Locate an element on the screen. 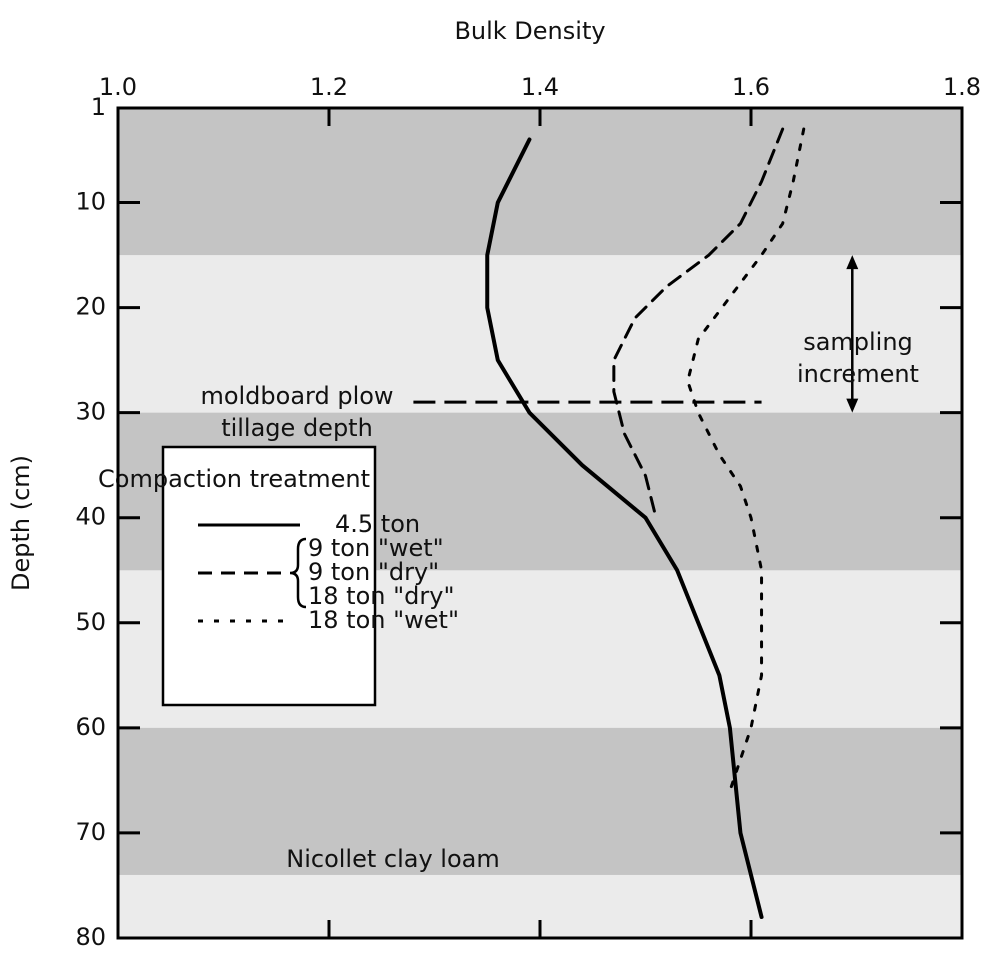 Image resolution: width=987 pixels, height=957 pixels. y-tick-label: 30 is located at coordinates (90, 412).